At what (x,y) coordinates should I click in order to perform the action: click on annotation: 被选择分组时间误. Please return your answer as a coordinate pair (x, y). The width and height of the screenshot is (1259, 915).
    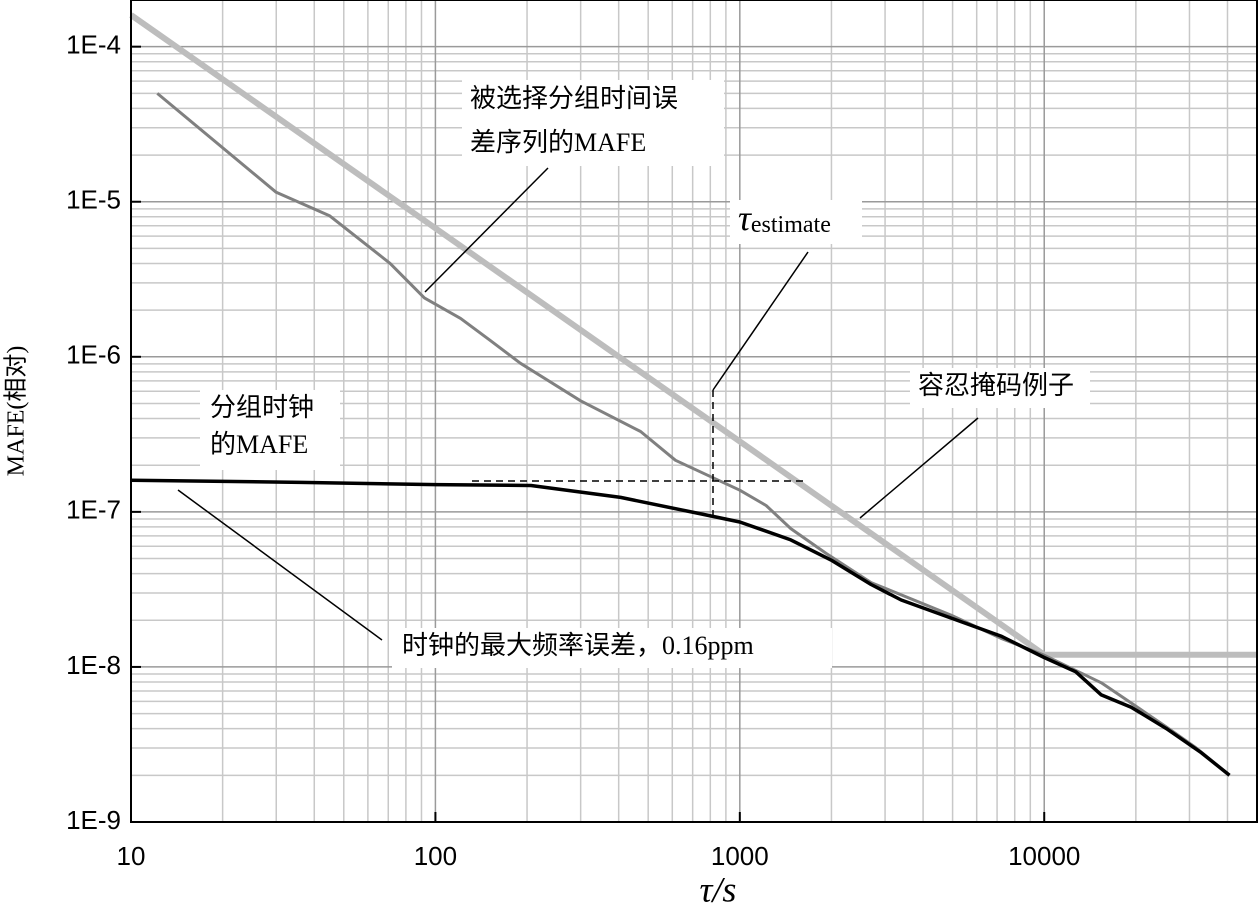
    Looking at the image, I should click on (574, 98).